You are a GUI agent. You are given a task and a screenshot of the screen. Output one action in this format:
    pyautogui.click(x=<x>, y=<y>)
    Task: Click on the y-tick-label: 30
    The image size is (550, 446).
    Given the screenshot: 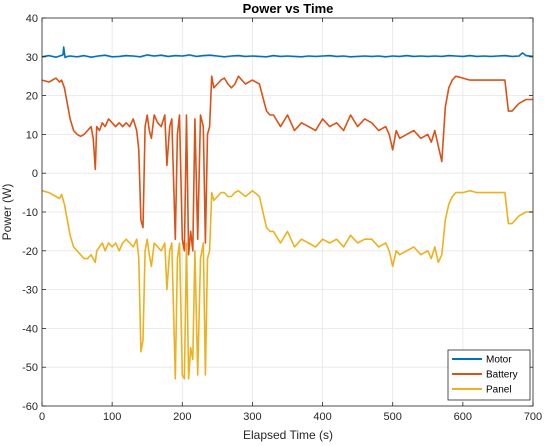 What is the action you would take?
    pyautogui.click(x=32, y=58)
    